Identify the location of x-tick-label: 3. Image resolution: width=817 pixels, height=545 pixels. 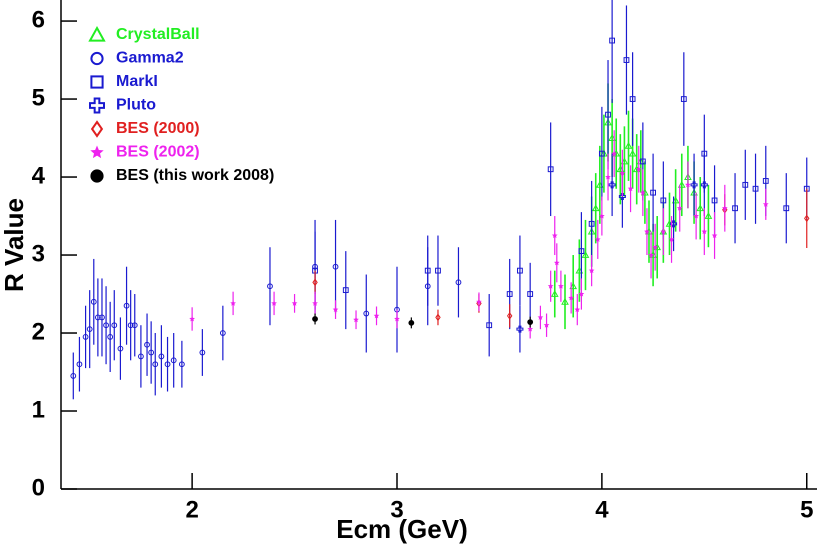
(396, 509).